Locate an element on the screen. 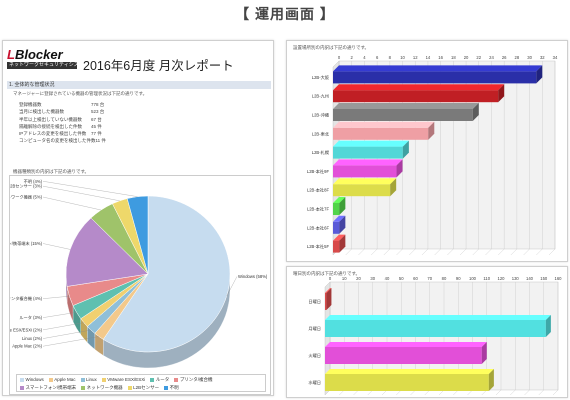  summary-row: 登録機器数 778 台 is located at coordinates (62, 104).